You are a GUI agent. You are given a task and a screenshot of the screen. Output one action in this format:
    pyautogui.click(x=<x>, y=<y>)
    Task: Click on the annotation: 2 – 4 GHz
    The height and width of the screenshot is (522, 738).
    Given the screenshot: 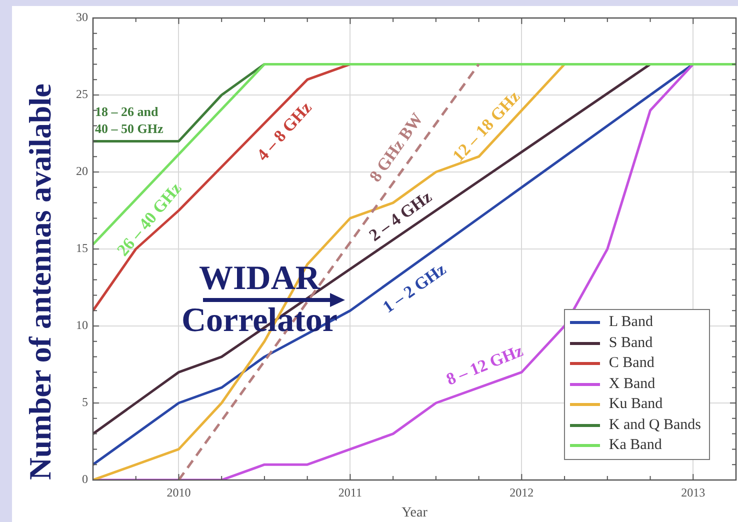 What is the action you would take?
    pyautogui.click(x=401, y=216)
    